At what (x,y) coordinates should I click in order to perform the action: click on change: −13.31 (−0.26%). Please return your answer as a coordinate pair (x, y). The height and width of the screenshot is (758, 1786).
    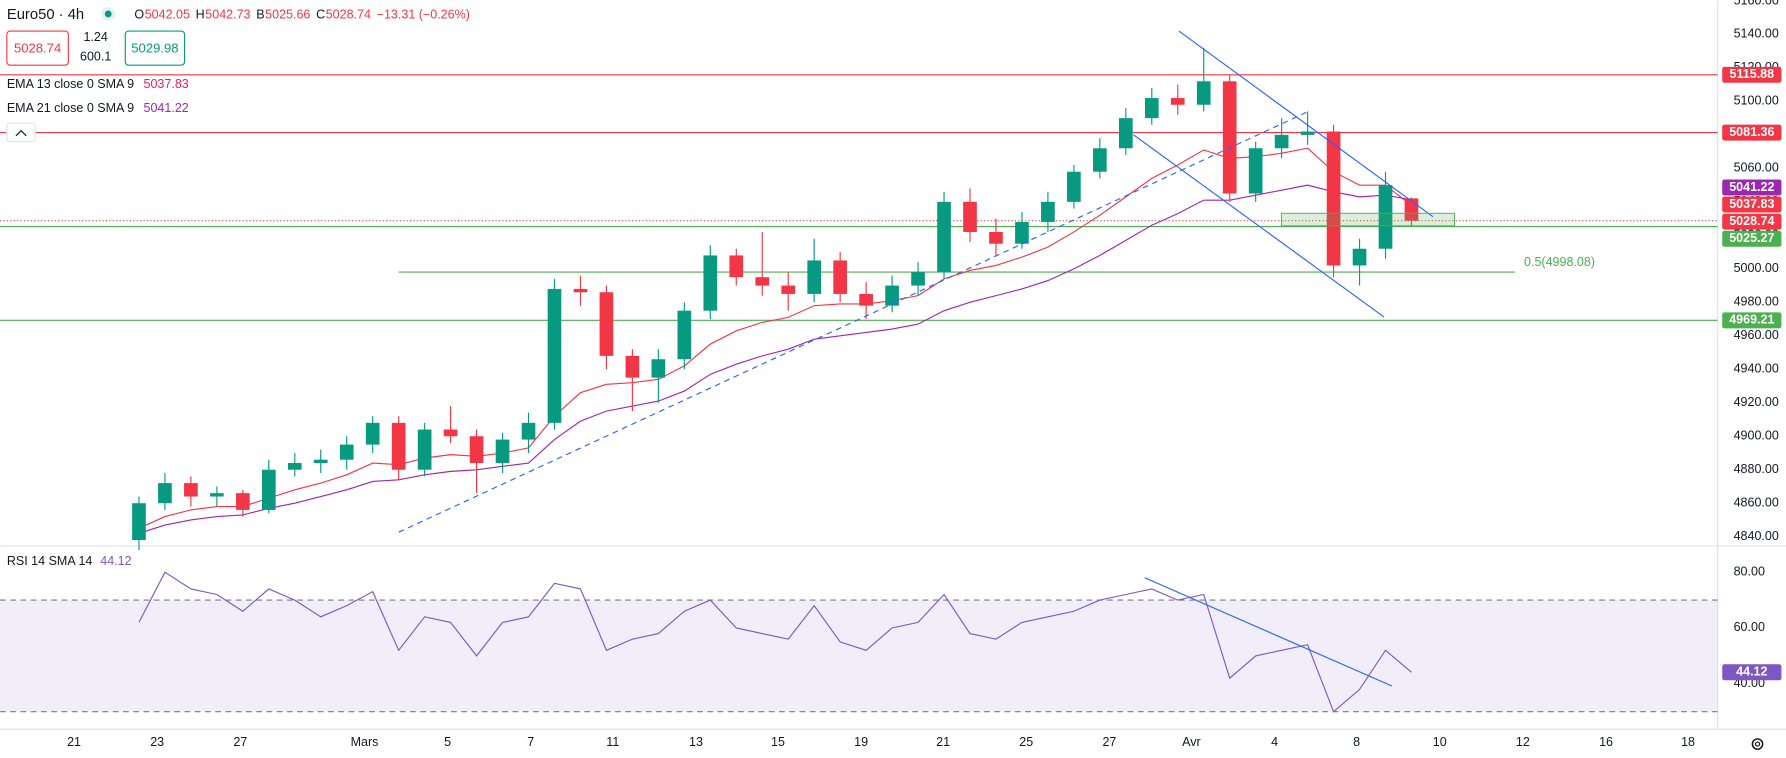
    Looking at the image, I should click on (423, 14).